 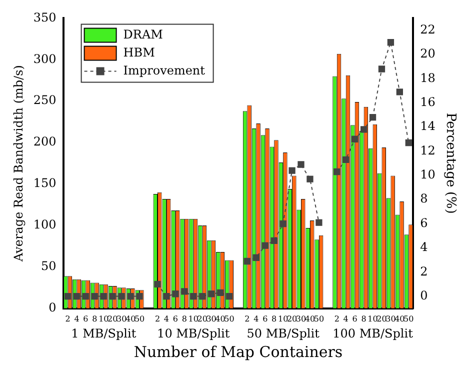 What do you see at coordinates (424, 271) in the screenshot?
I see `y2-tick-label: 2` at bounding box center [424, 271].